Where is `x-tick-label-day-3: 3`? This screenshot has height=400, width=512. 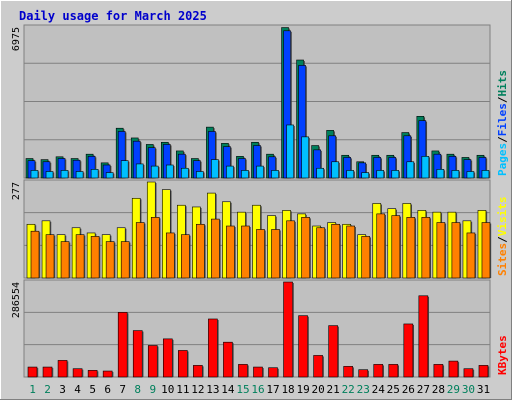 x-tick-label-day-3: 3 is located at coordinates (62, 389).